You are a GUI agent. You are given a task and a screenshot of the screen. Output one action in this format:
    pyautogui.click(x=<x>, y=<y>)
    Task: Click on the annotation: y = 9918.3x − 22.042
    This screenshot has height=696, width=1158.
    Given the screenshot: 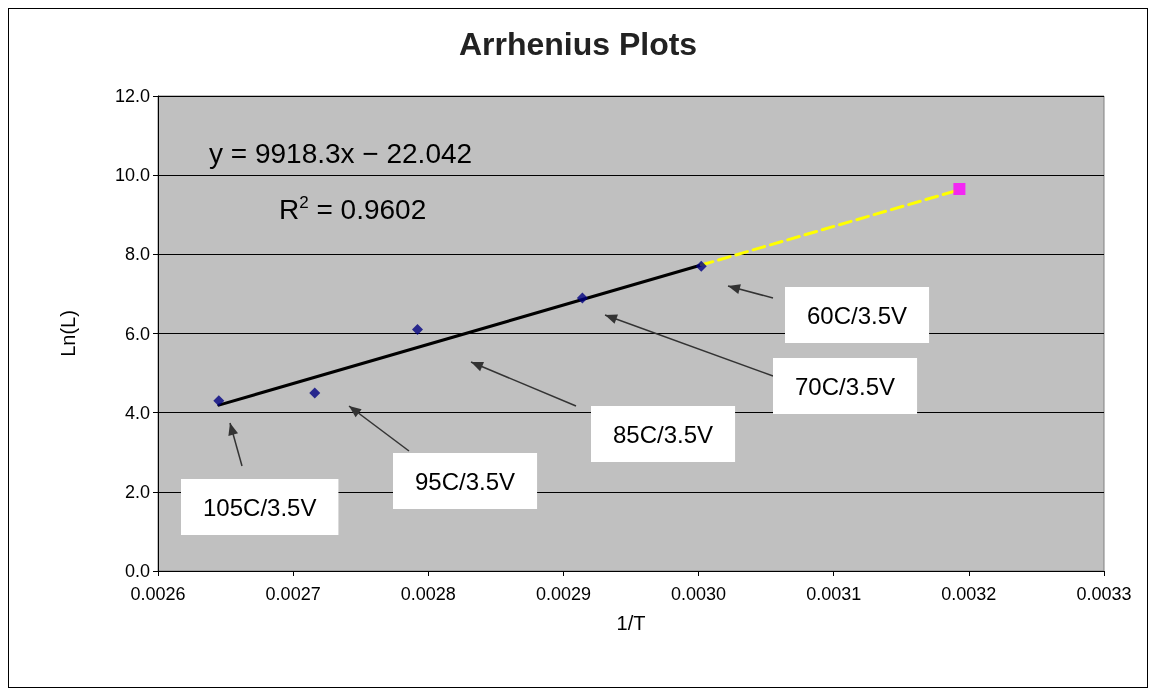 What is the action you would take?
    pyautogui.click(x=341, y=153)
    